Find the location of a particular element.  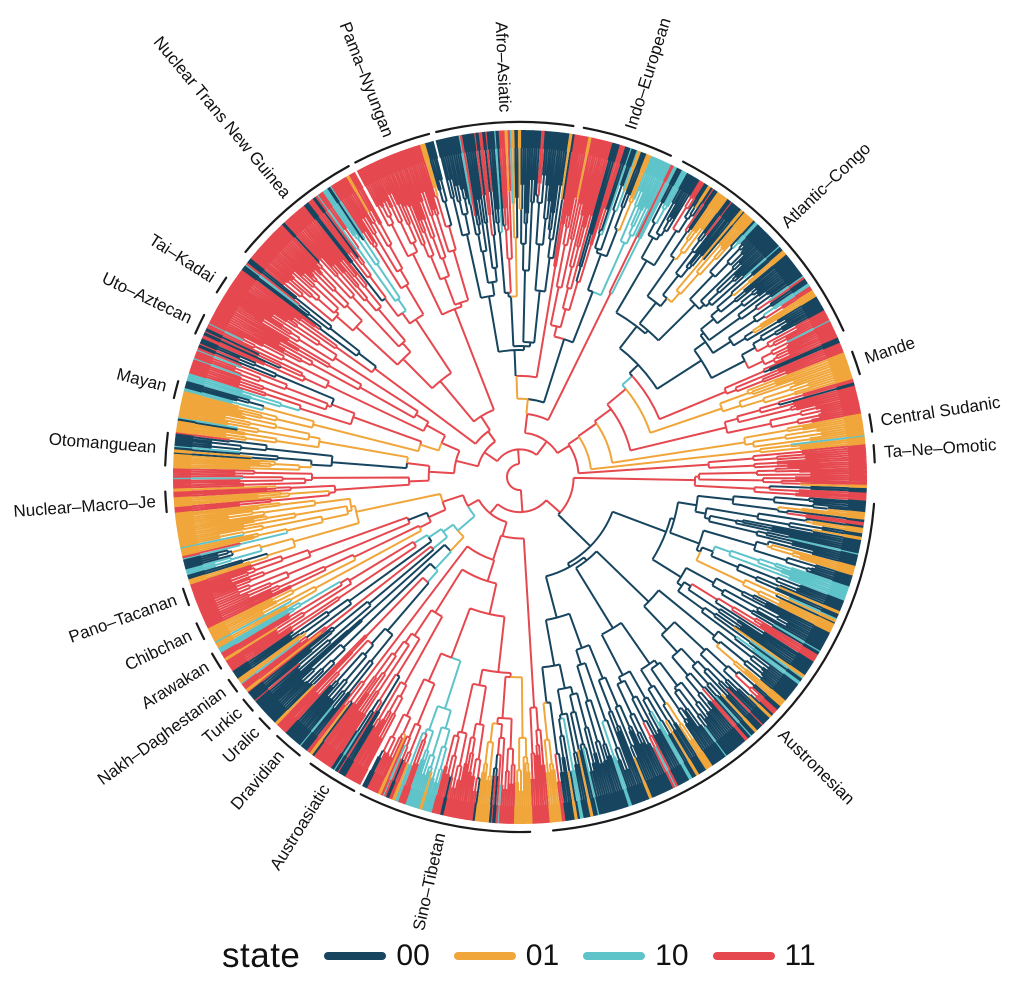

family-arc-nakh-daghestanian is located at coordinates (233, 685).